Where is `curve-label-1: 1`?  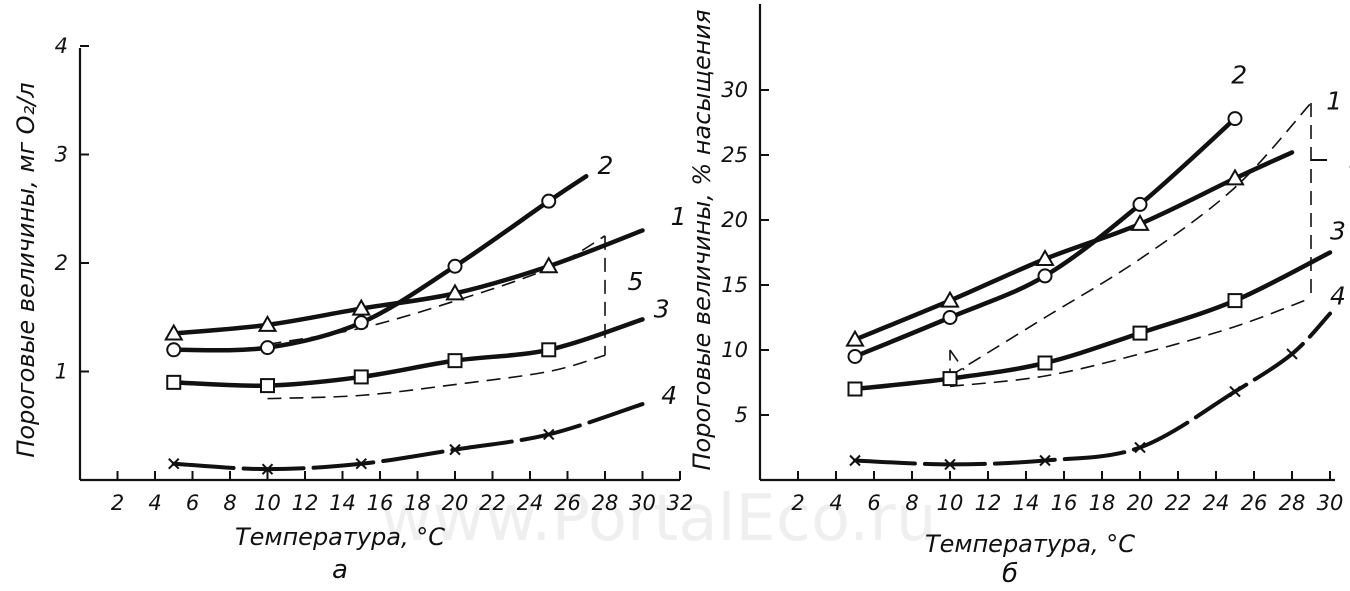
curve-label-1: 1 is located at coordinates (679, 216).